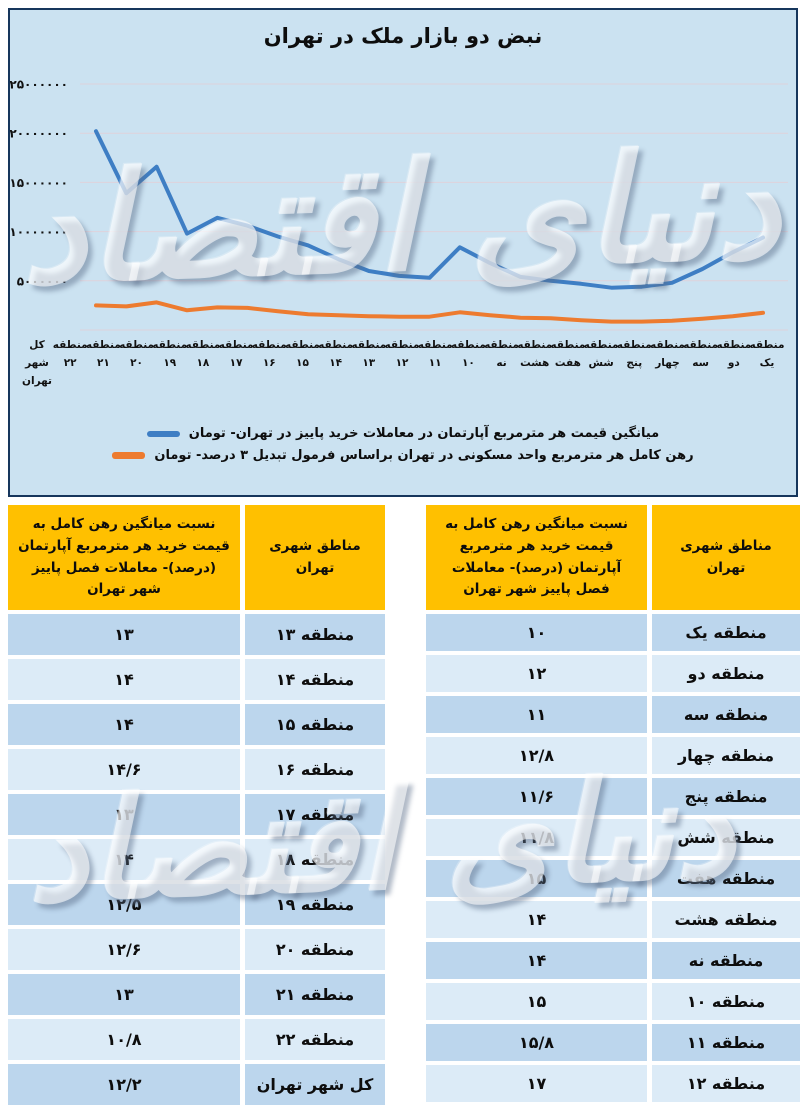 Image resolution: width=809 pixels, height=1116 pixels. What do you see at coordinates (536, 632) in the screenshot?
I see `ratio-value-cell: ۱۰` at bounding box center [536, 632].